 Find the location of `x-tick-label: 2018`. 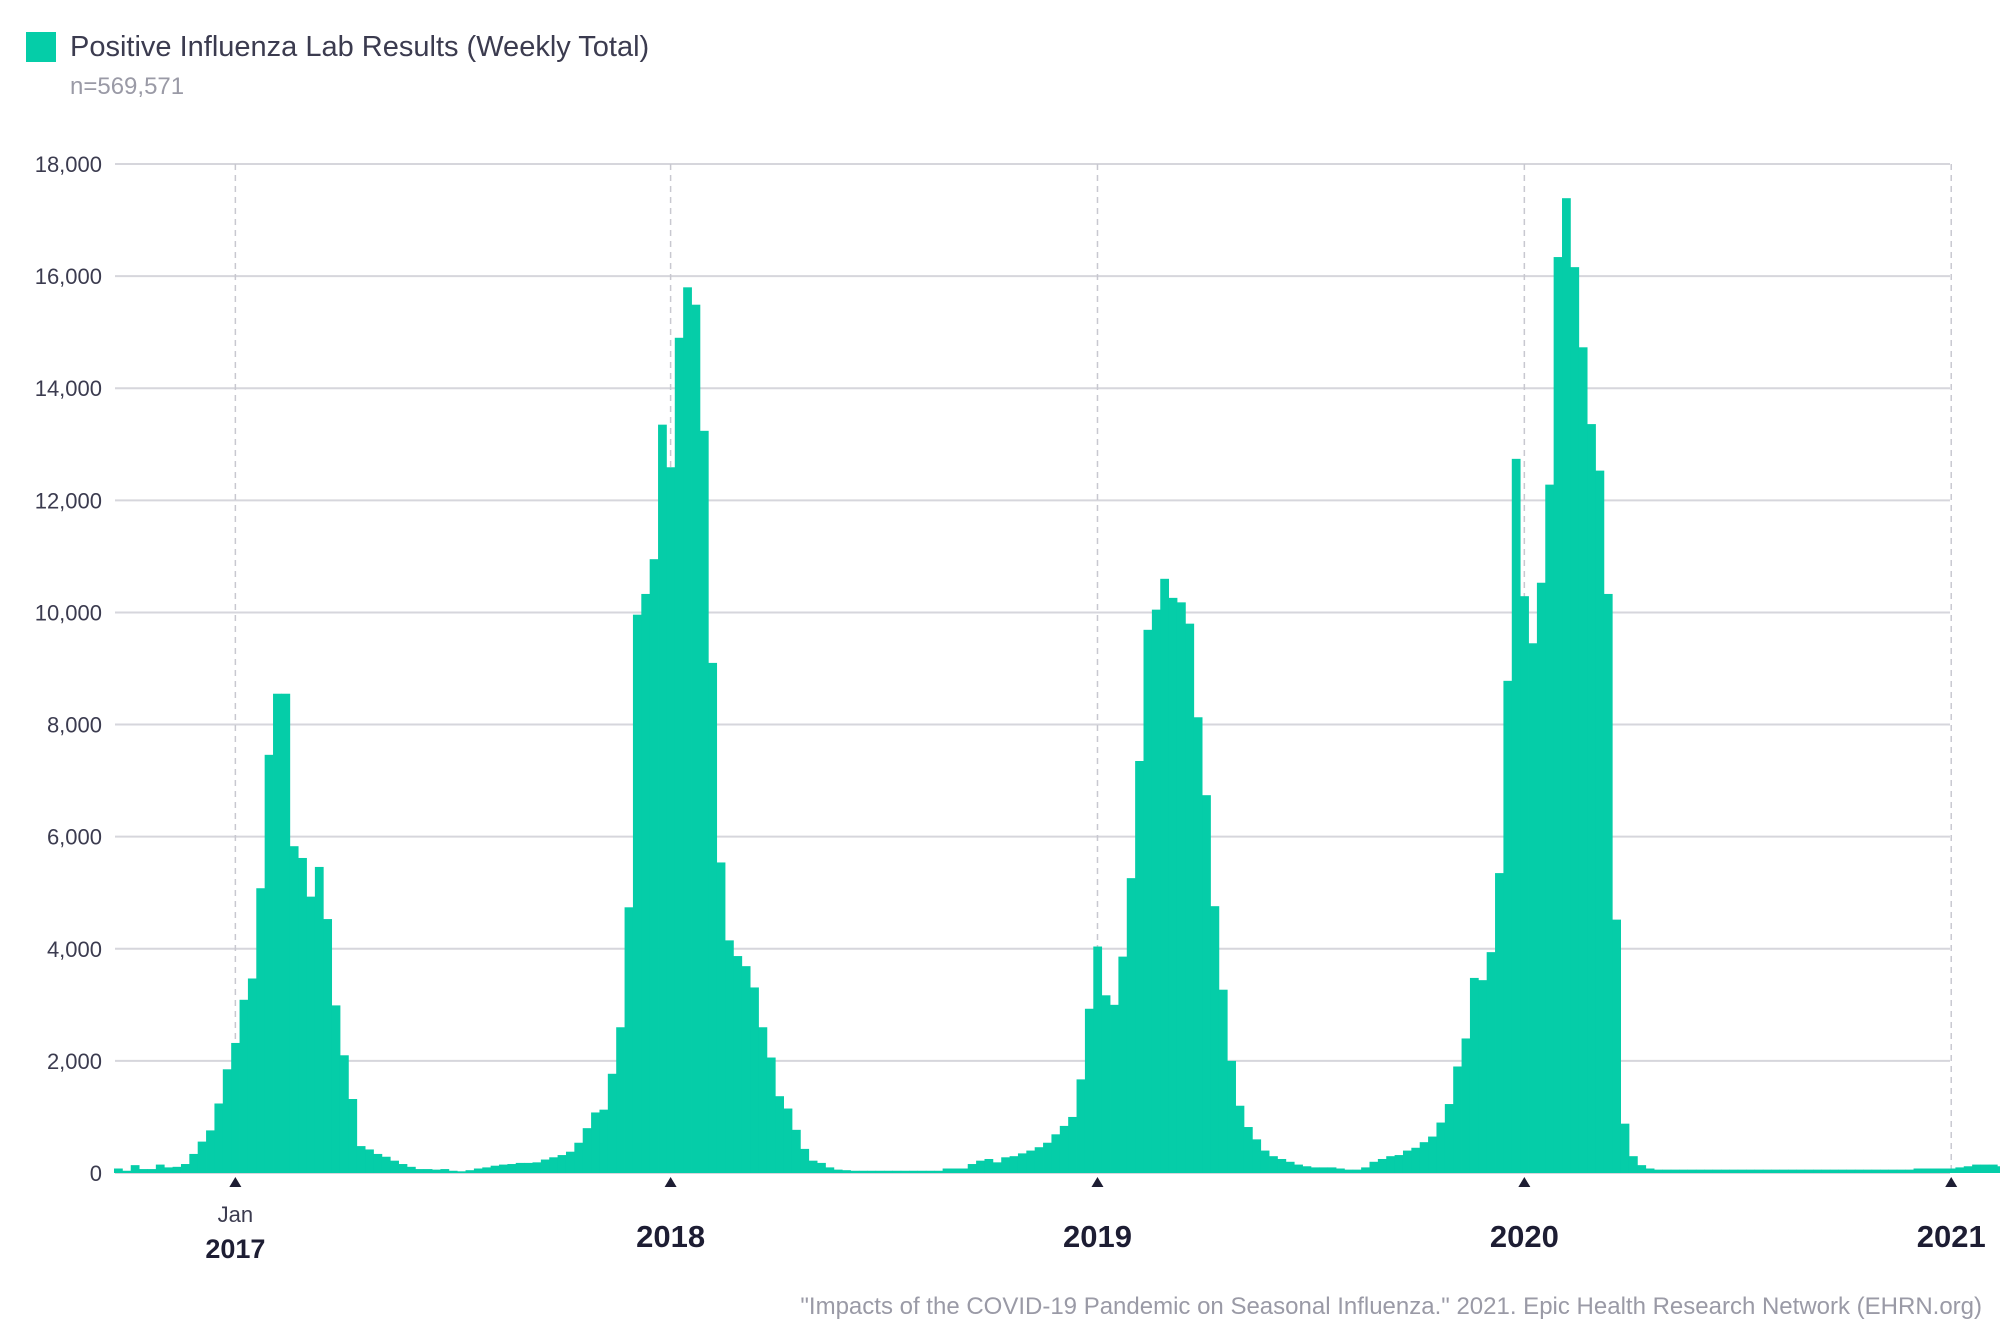

x-tick-label: 2018 is located at coordinates (670, 1236).